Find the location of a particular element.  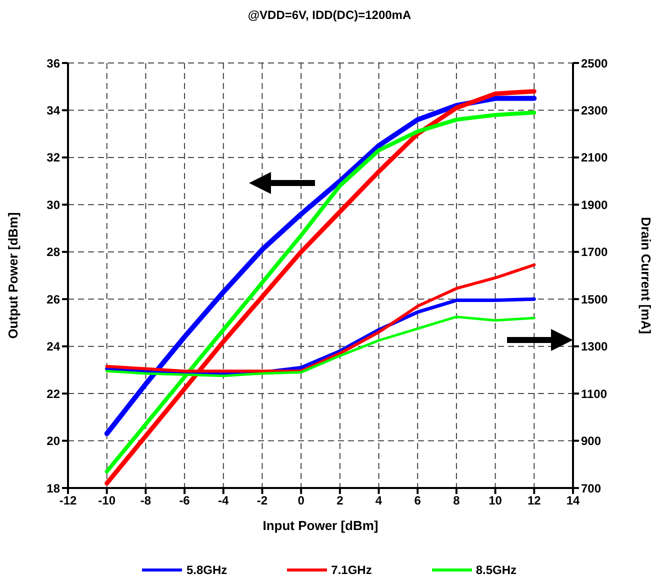

y-tick-label: 36 is located at coordinates (53, 63).